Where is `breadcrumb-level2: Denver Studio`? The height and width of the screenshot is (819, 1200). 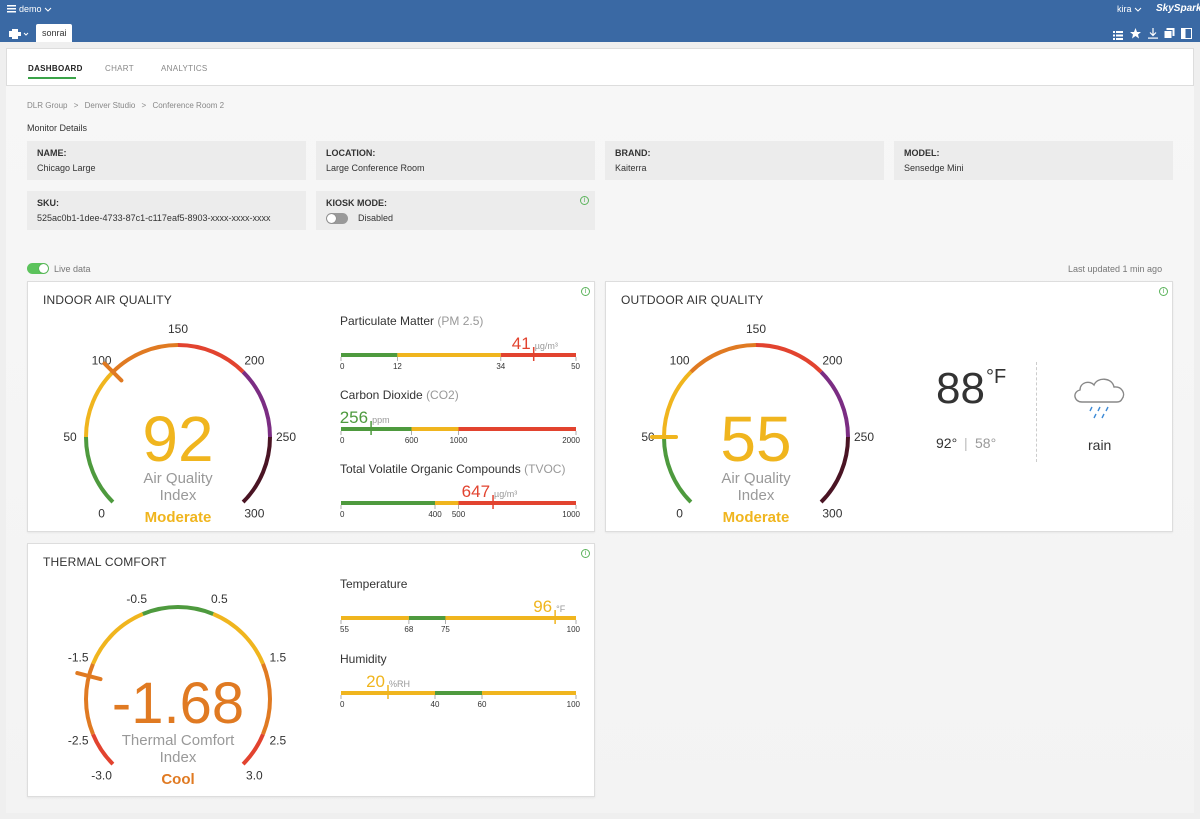 breadcrumb-level2: Denver Studio is located at coordinates (110, 105).